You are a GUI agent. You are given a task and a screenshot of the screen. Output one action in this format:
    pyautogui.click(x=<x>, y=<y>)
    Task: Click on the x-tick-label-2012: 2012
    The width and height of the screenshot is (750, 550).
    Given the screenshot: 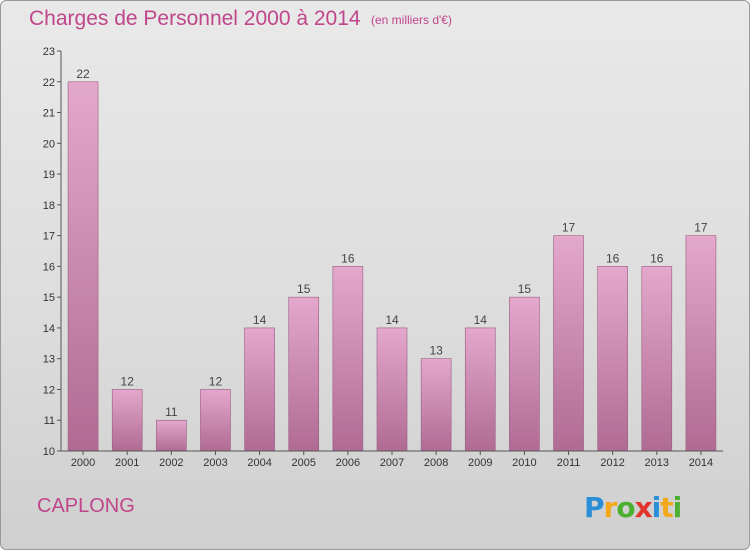 What is the action you would take?
    pyautogui.click(x=612, y=463)
    